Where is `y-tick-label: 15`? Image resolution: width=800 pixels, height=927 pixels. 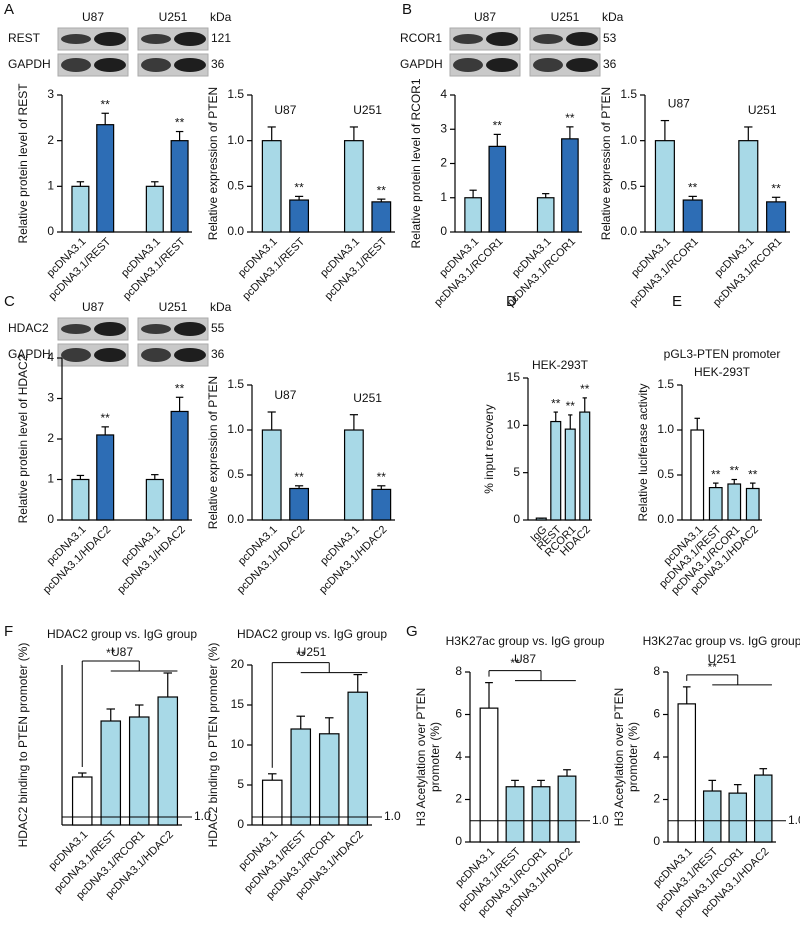 y-tick-label: 15 is located at coordinates (238, 704).